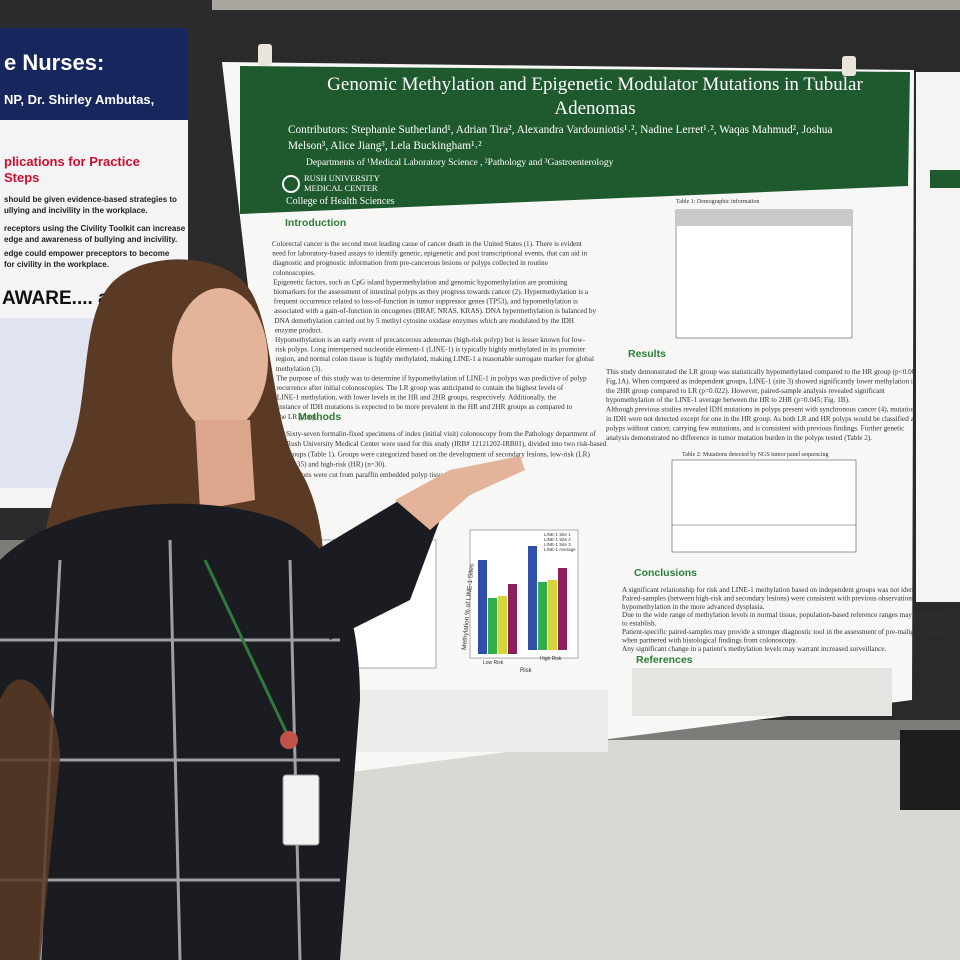 The image size is (960, 960). What do you see at coordinates (647, 354) in the screenshot?
I see `section-heading: Results` at bounding box center [647, 354].